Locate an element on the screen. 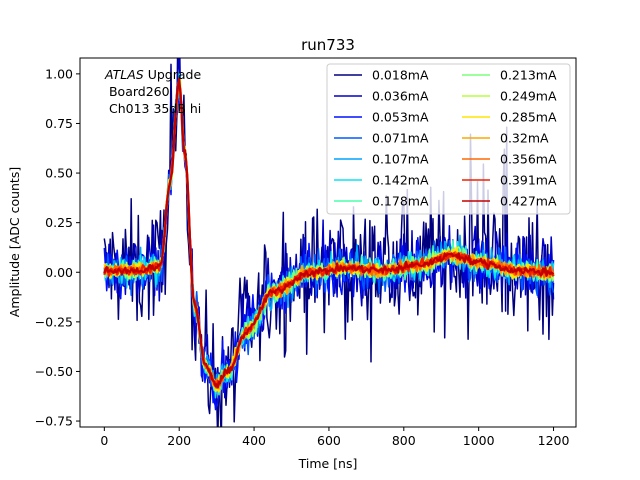  y-axis: −0.75 −0.50 −0.25 0.00 0.25 0.50 0.75 1.00 is located at coordinates (57, 247).